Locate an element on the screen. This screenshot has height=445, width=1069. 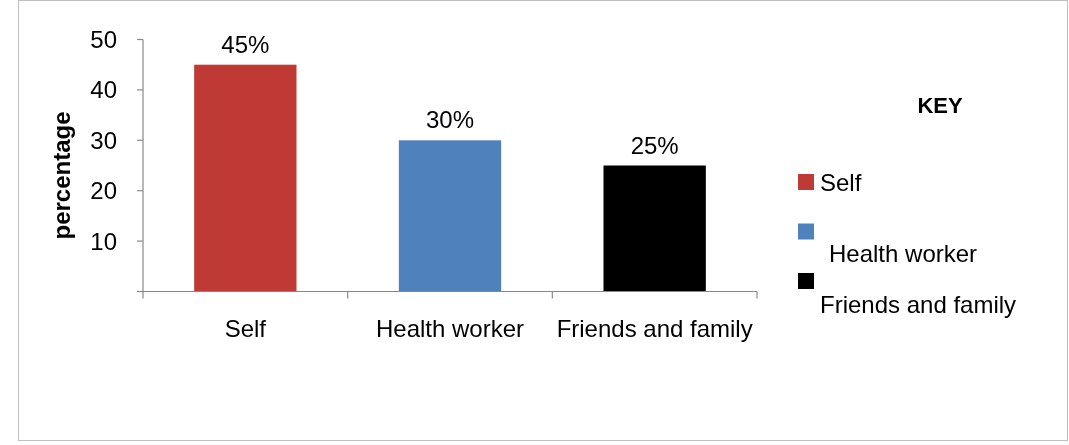
legend-label: Friends and family is located at coordinates (918, 304).